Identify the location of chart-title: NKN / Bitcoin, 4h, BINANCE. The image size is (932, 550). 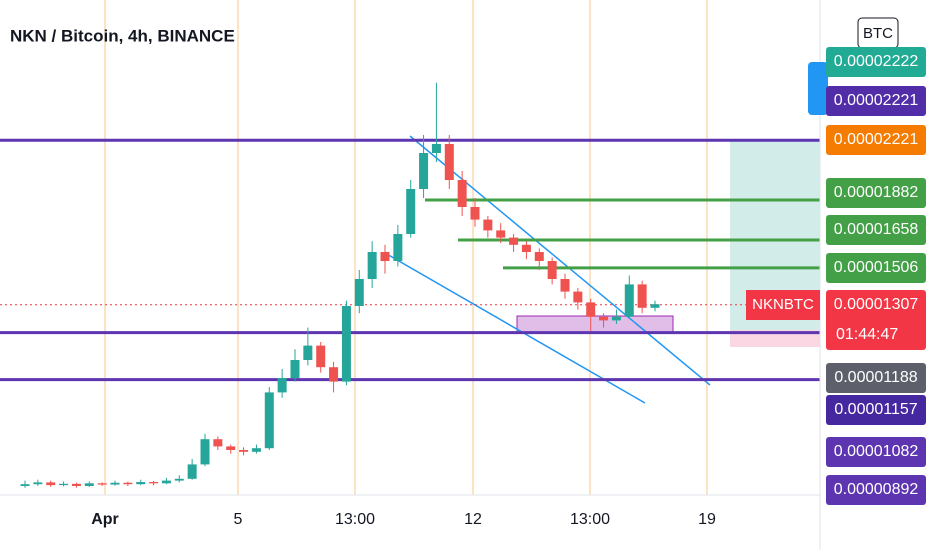
(122, 35).